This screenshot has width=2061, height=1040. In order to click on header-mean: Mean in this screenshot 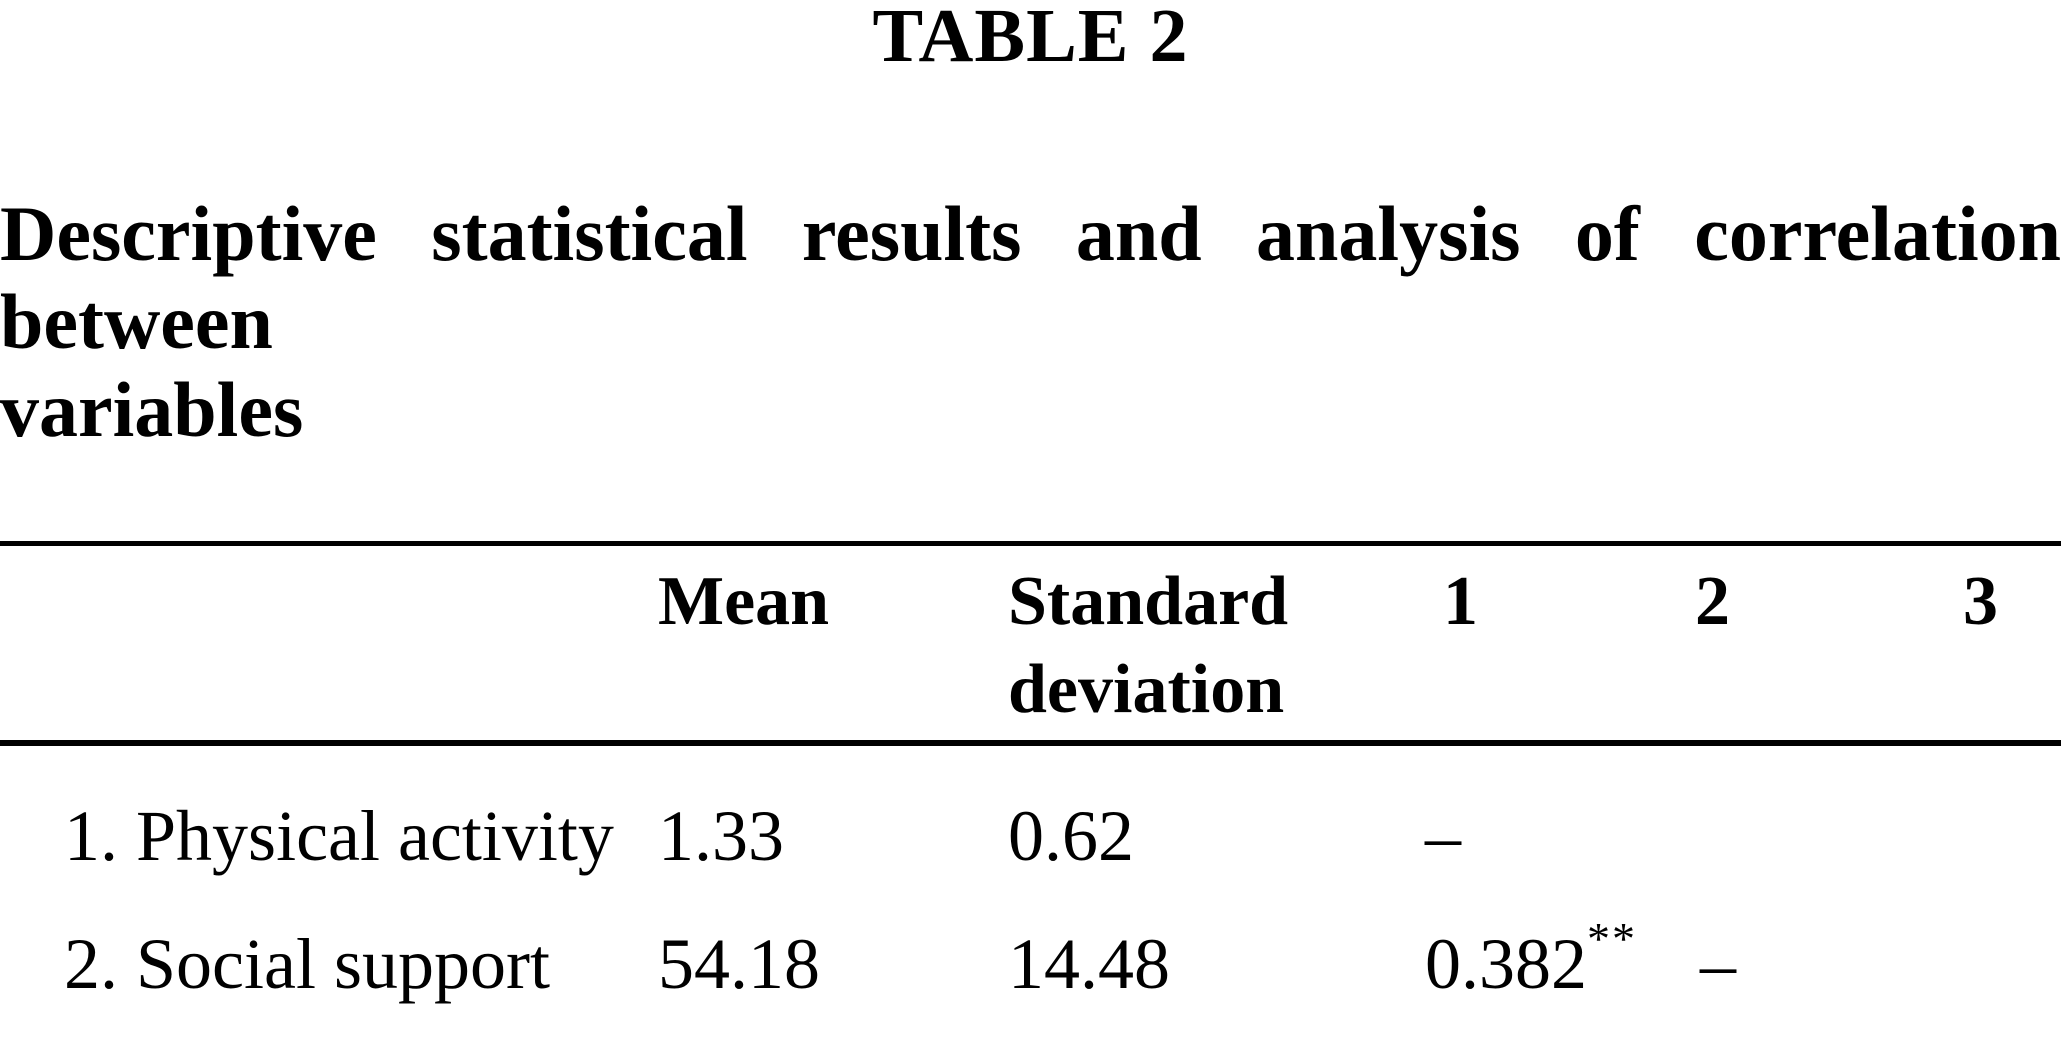, I will do `click(827, 644)`.